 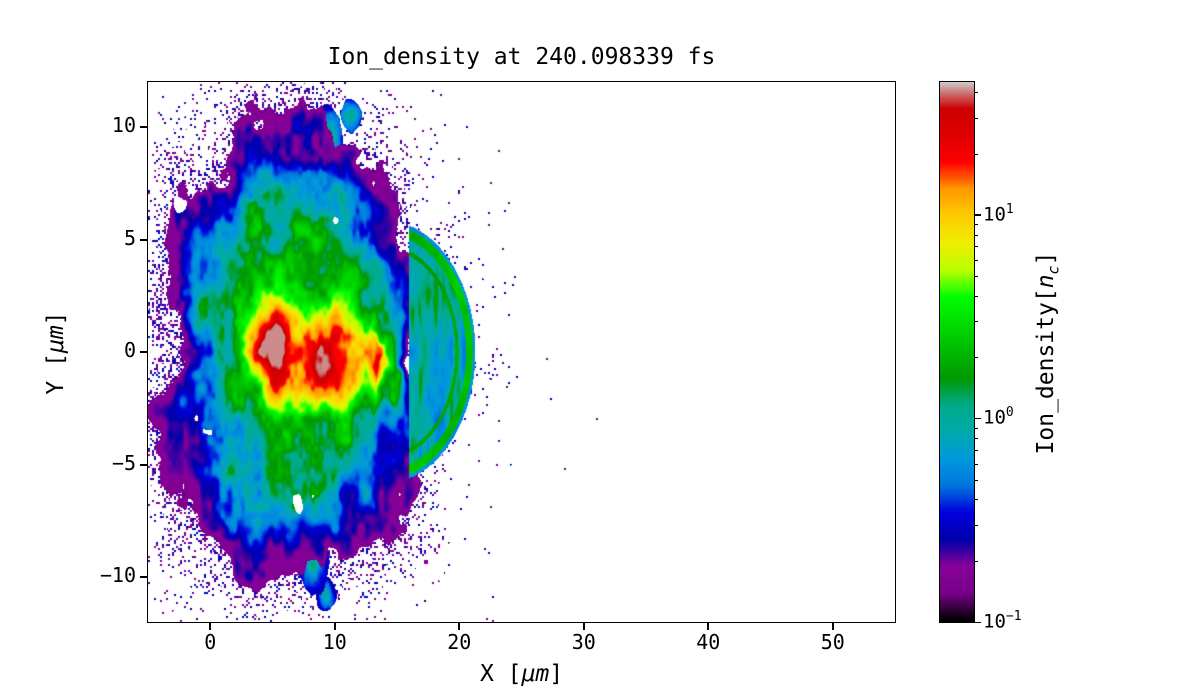 I want to click on x-tick-label: 50, so click(x=832, y=642).